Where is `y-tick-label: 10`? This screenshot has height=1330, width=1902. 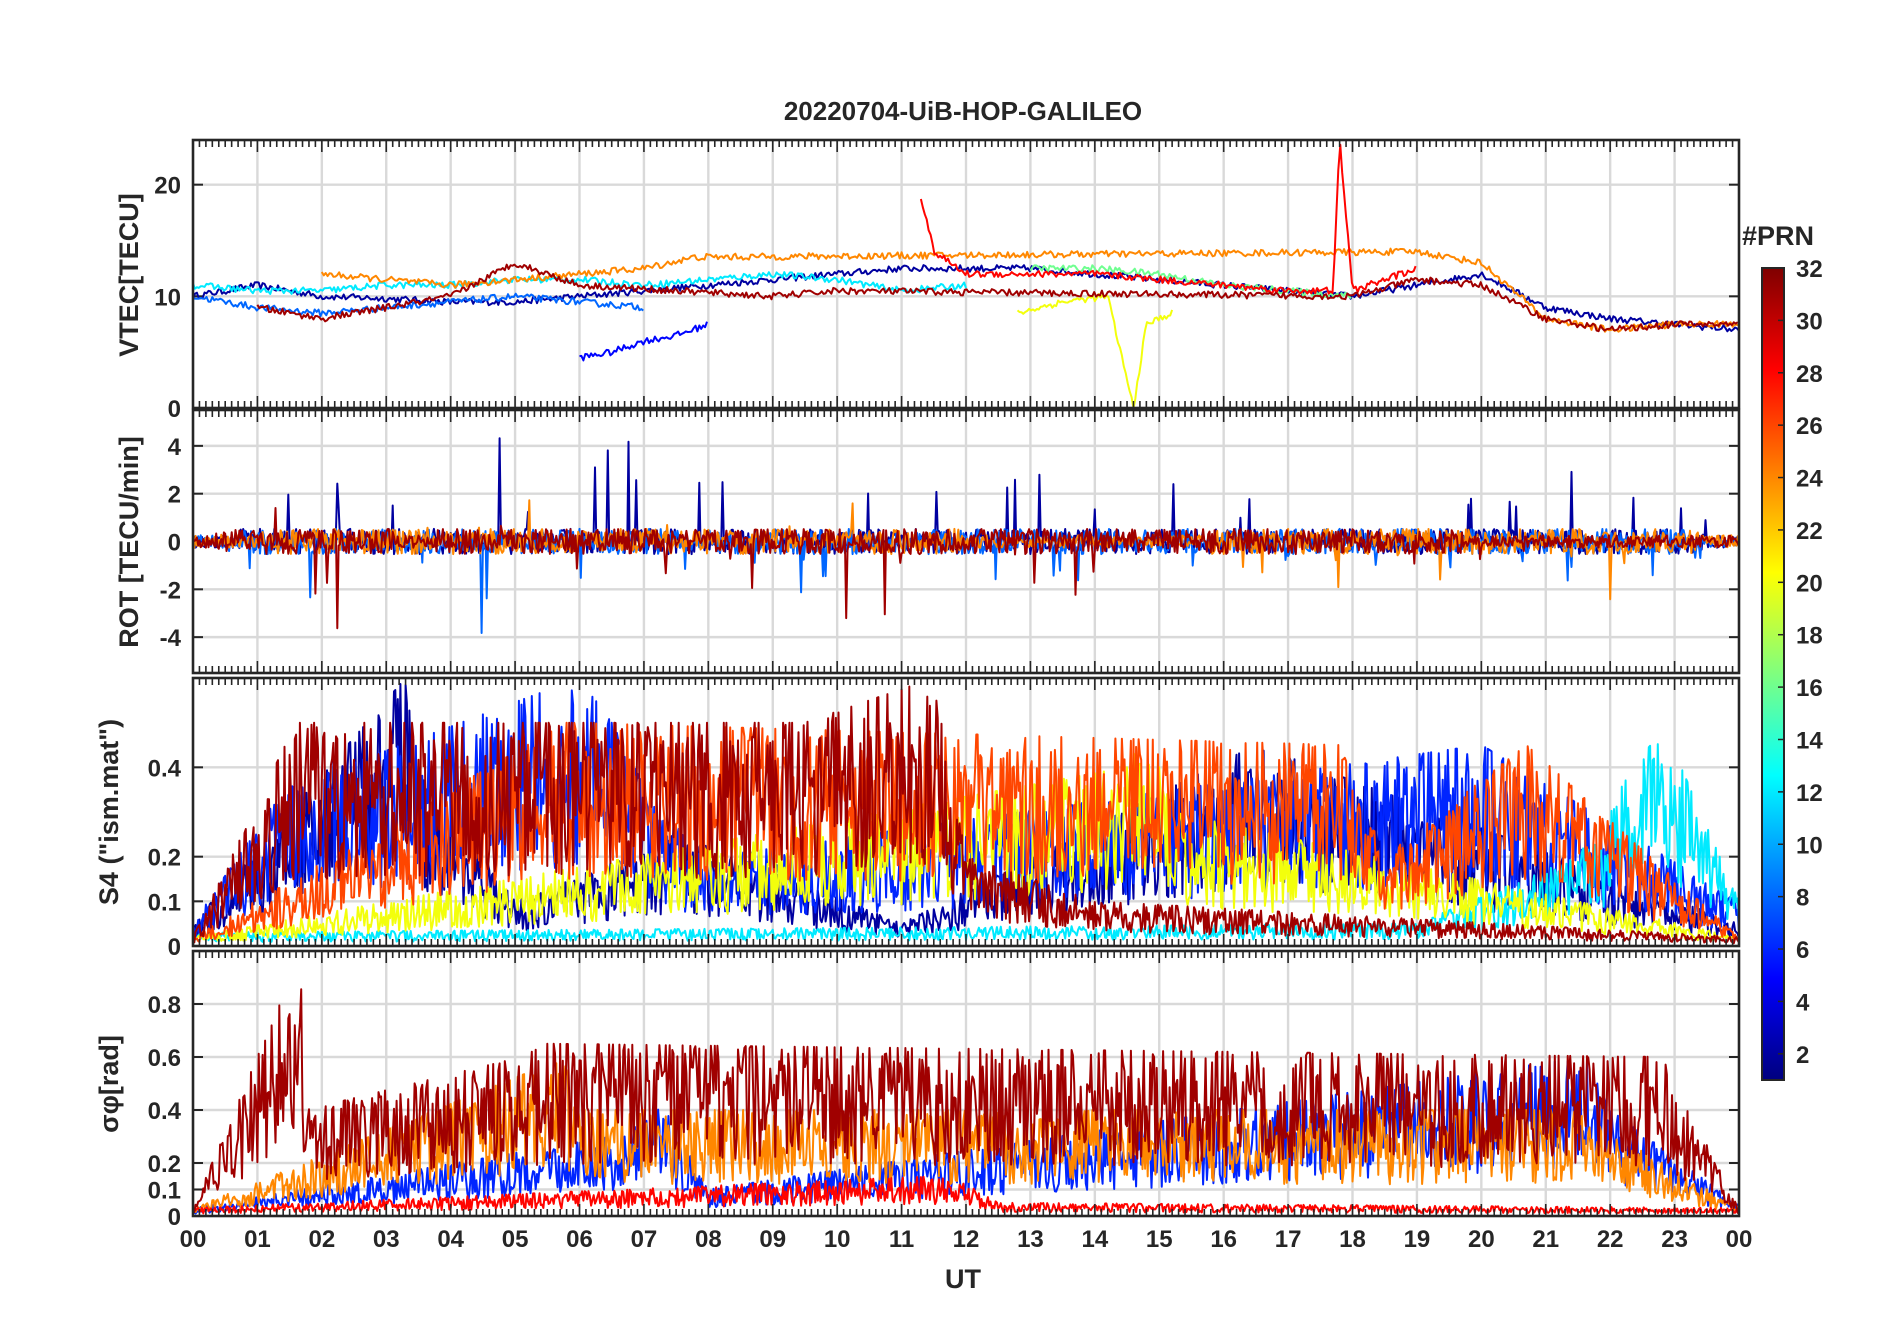 y-tick-label: 10 is located at coordinates (167, 297).